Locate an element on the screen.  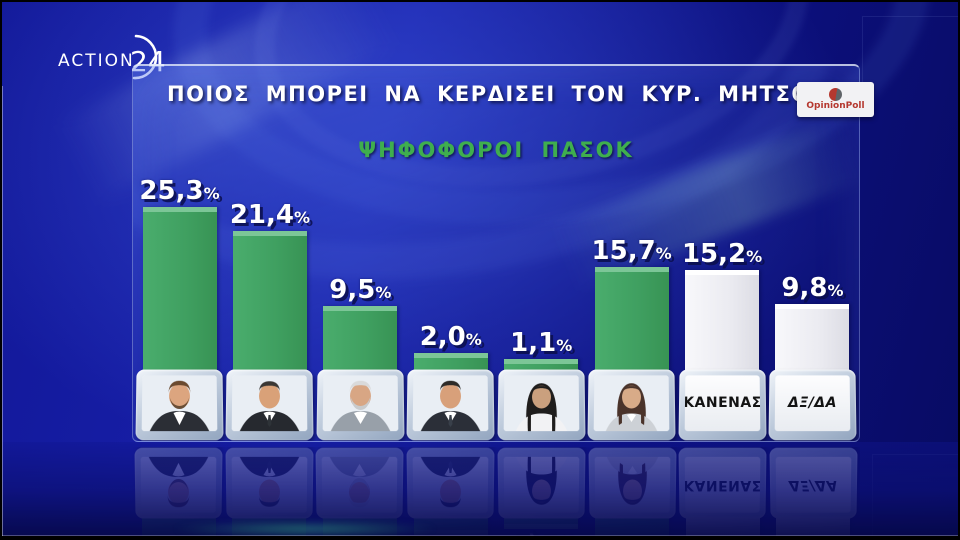
bottom-green-glow is located at coordinates (305, 529).